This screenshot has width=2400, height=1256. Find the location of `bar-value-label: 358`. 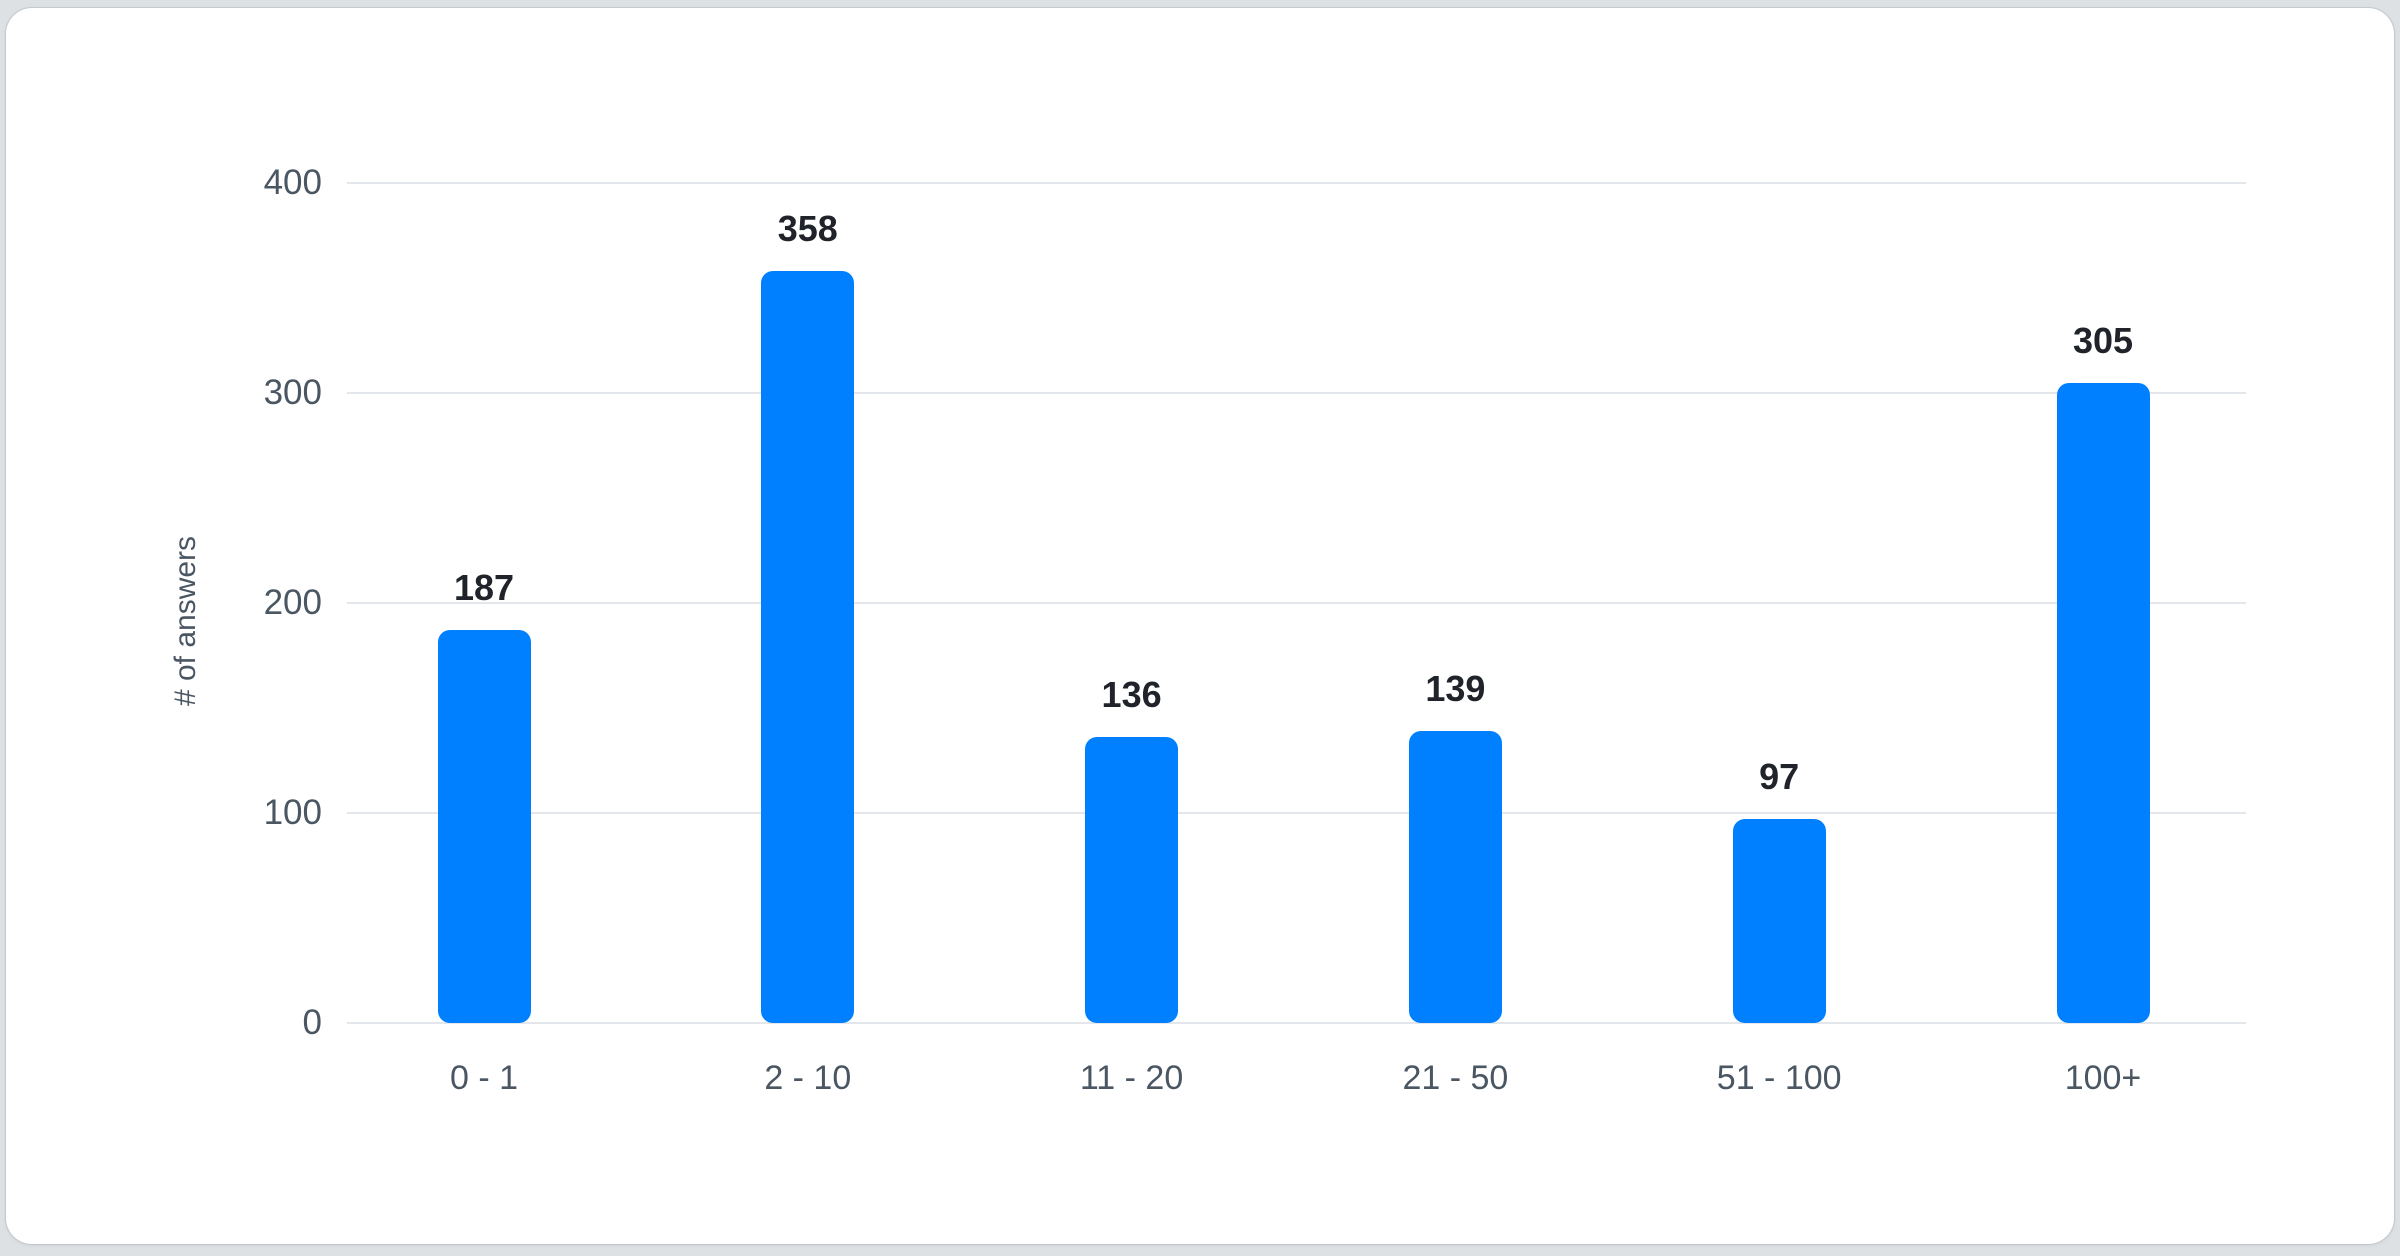

bar-value-label: 358 is located at coordinates (807, 229).